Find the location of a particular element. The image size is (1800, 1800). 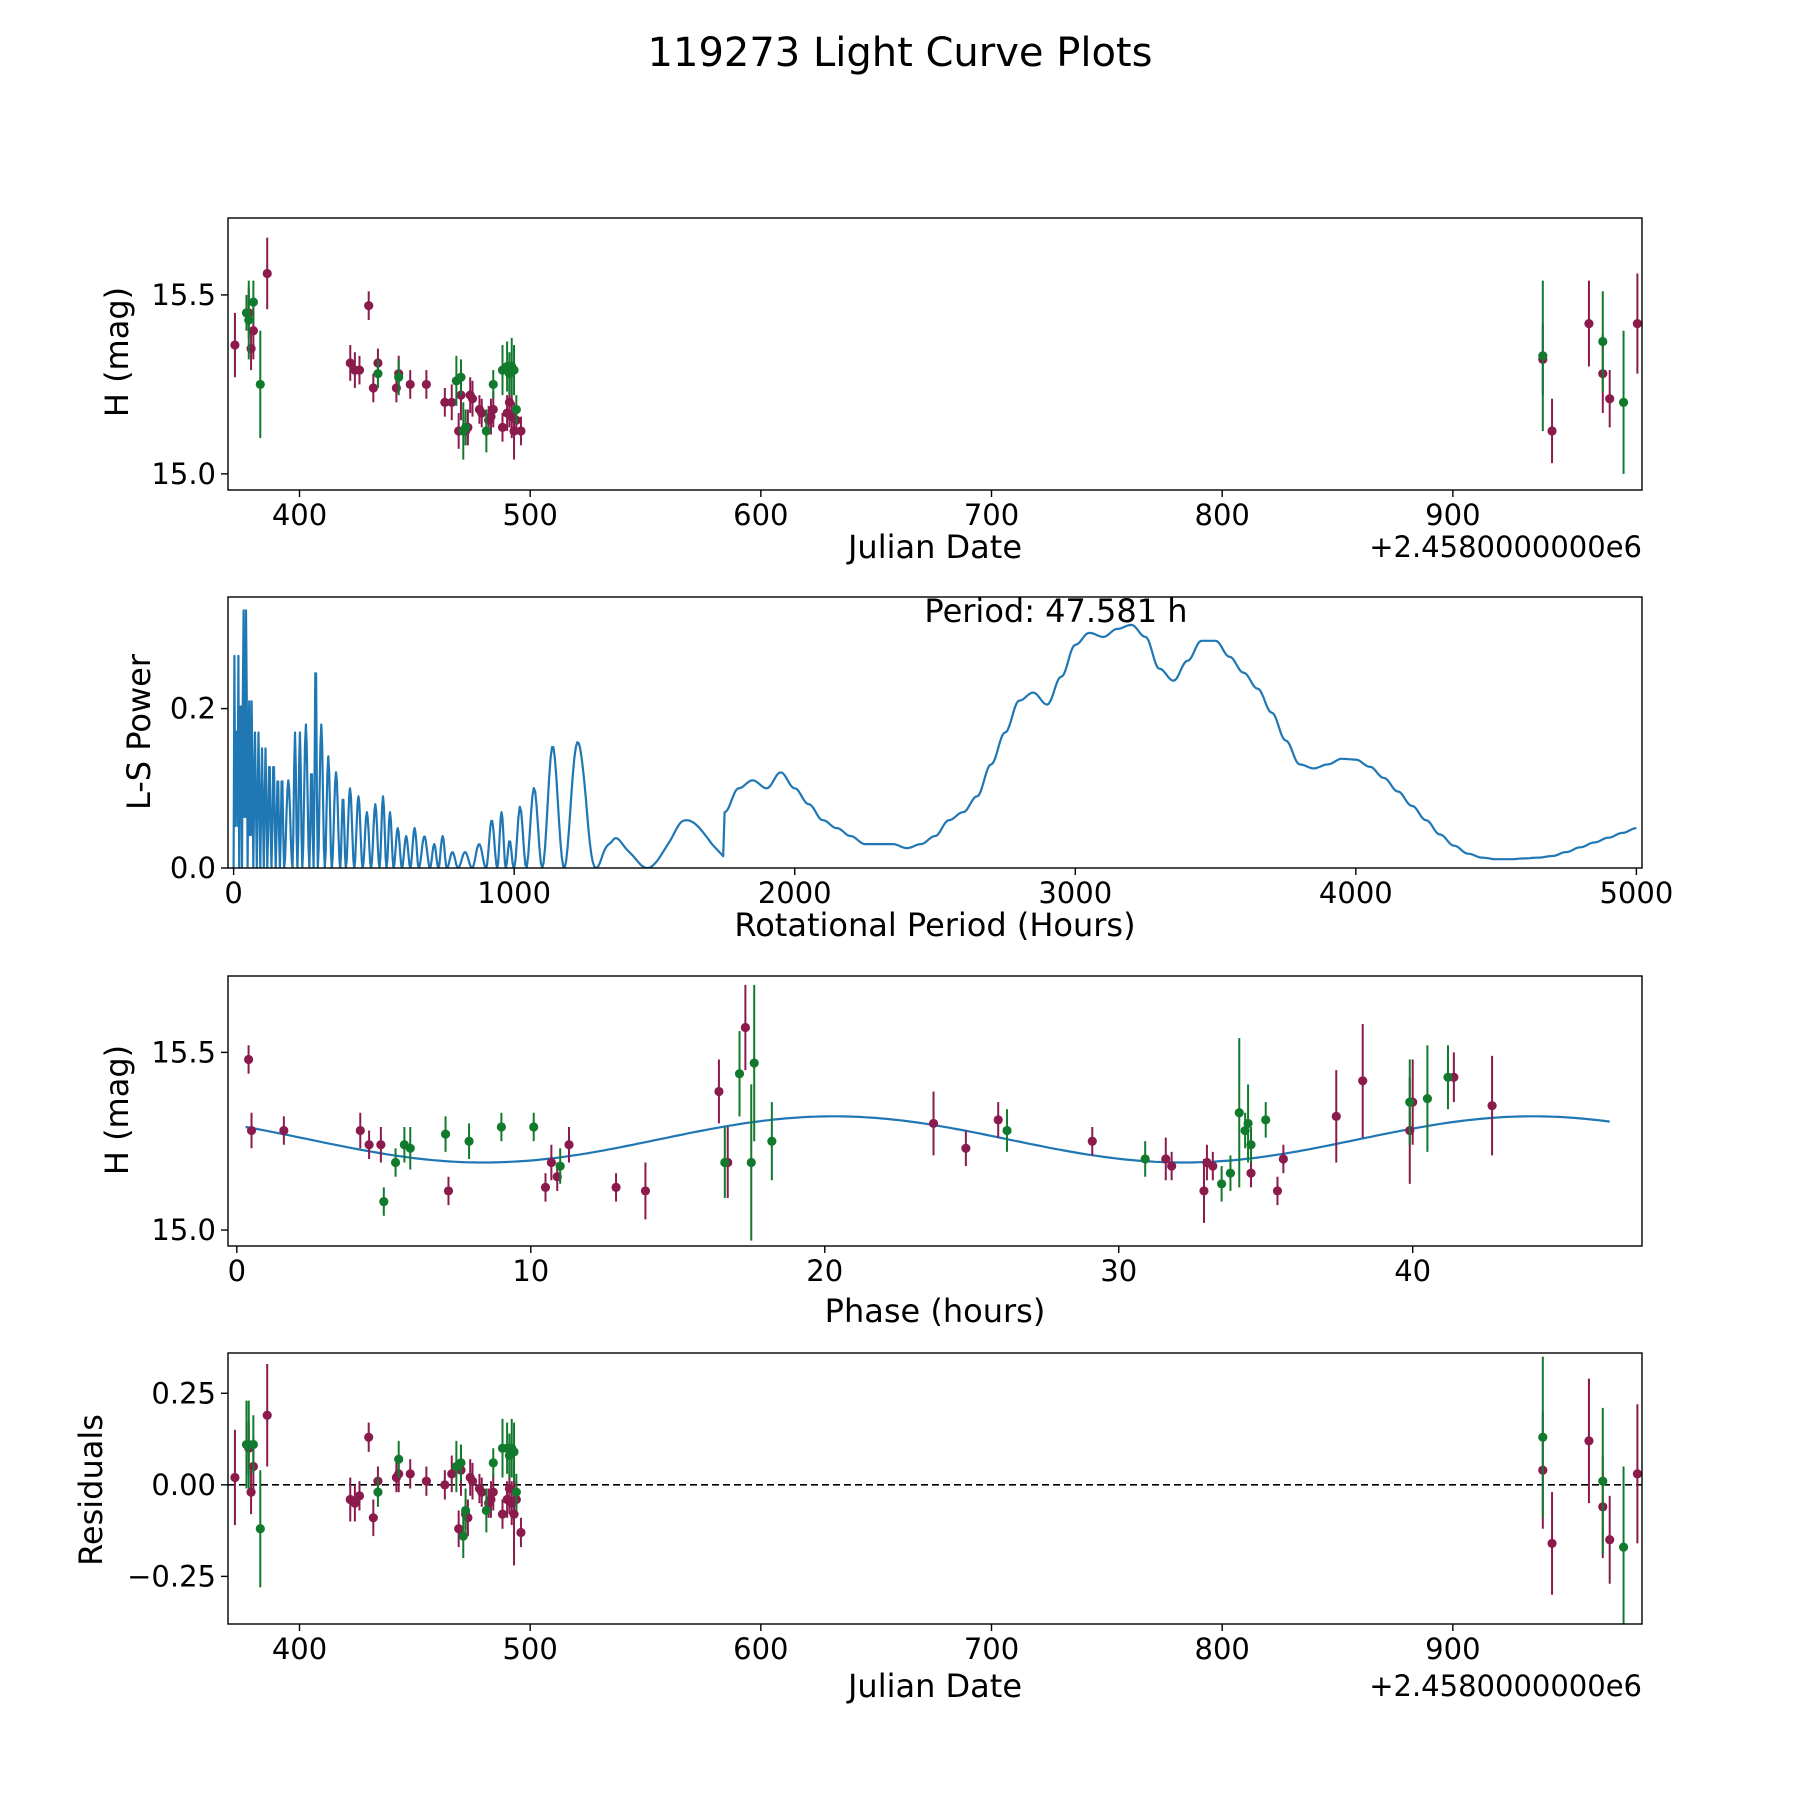

phased-xtick-label: 0 is located at coordinates (237, 1271).